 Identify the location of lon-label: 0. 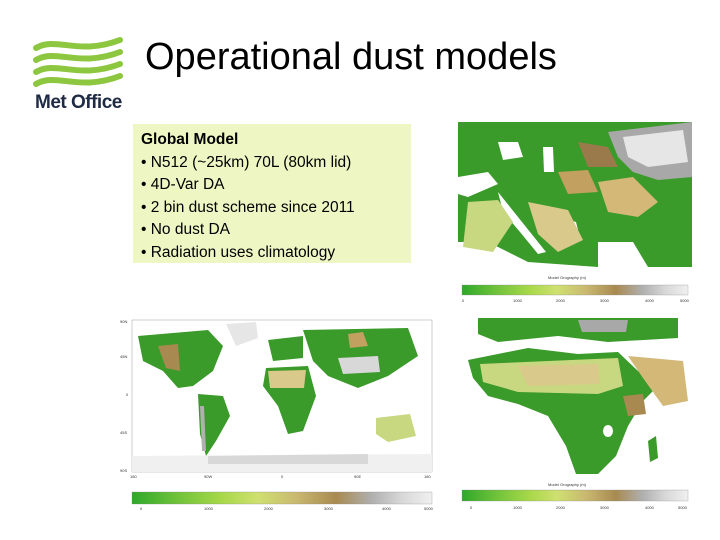
(282, 476).